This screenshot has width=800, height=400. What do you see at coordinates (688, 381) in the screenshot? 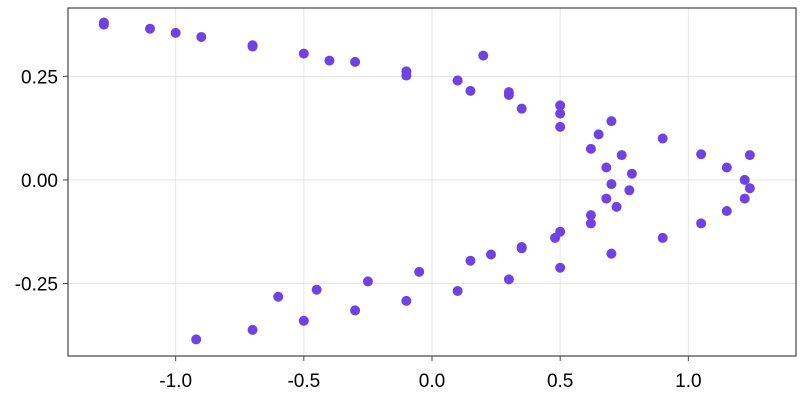
I see `x-tick-label: 1.0` at bounding box center [688, 381].